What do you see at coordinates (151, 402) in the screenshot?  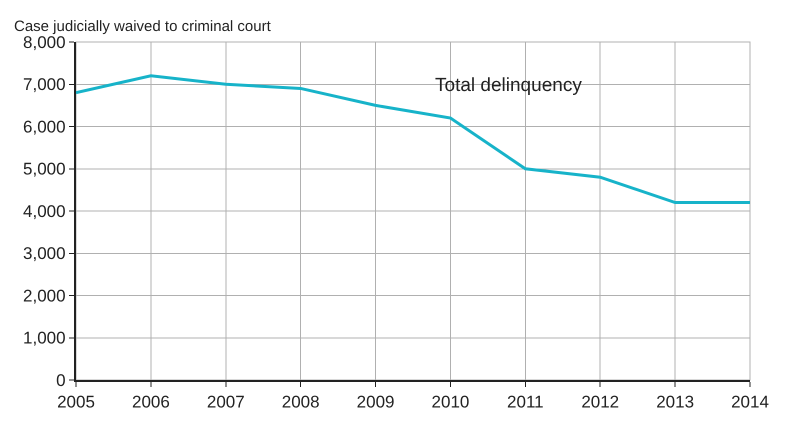 I see `x-tick-label: 2006` at bounding box center [151, 402].